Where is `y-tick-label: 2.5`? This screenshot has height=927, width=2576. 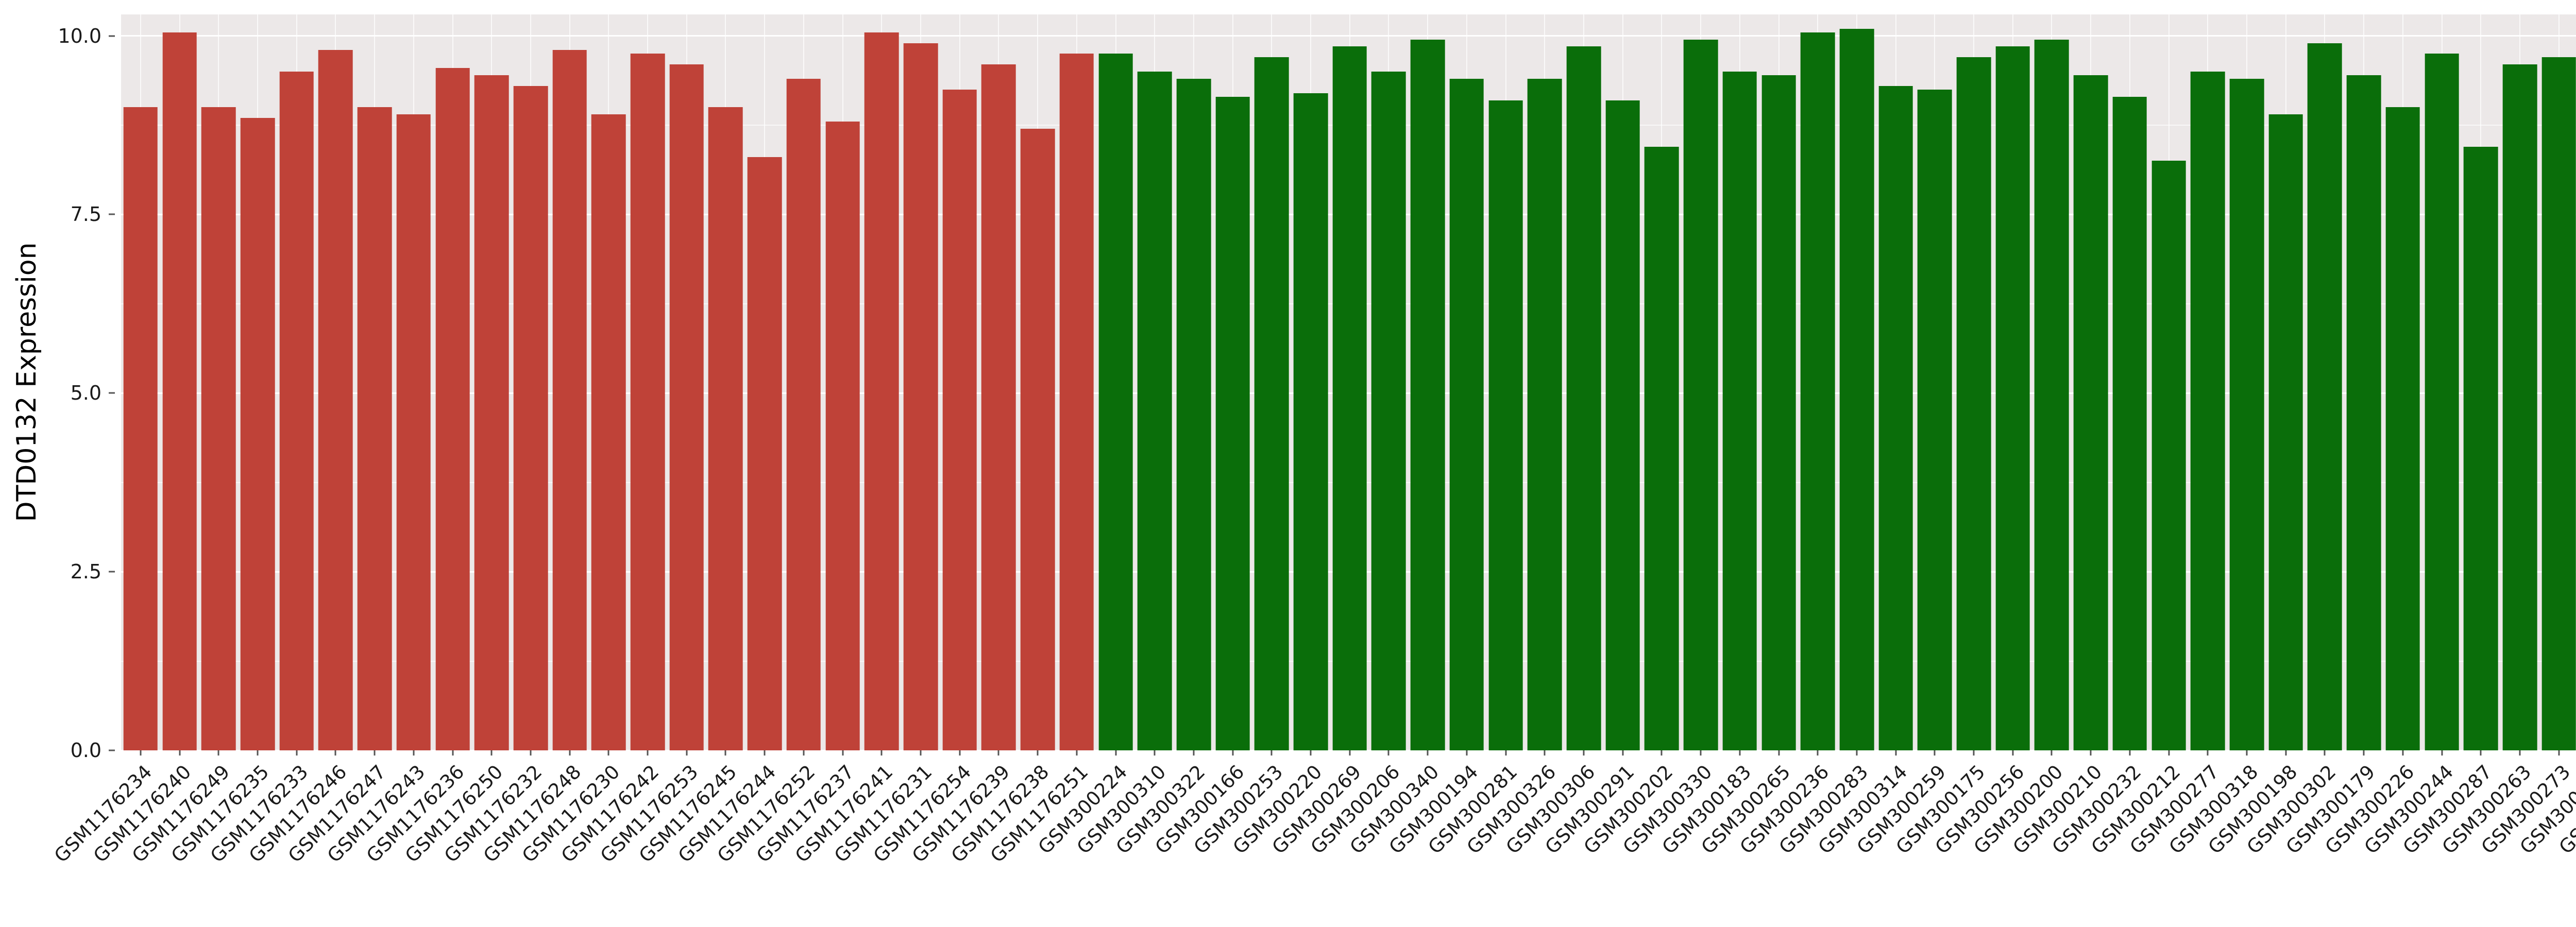 y-tick-label: 2.5 is located at coordinates (85, 571).